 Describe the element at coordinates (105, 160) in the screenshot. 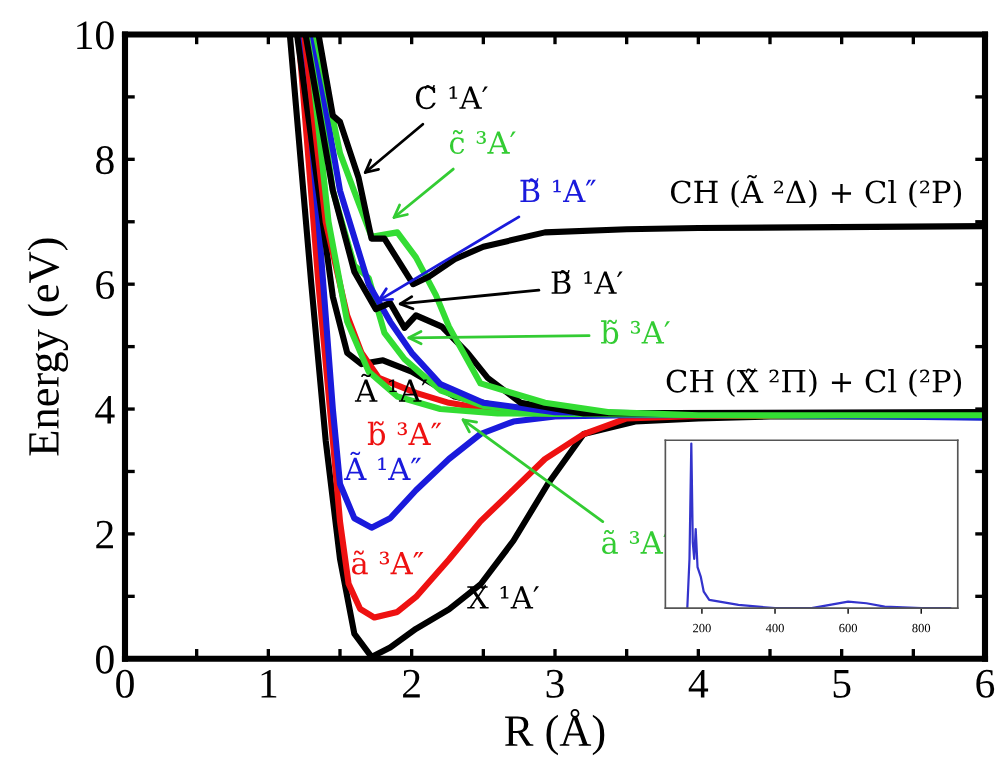

I see `y-tick-label: 8` at that location.